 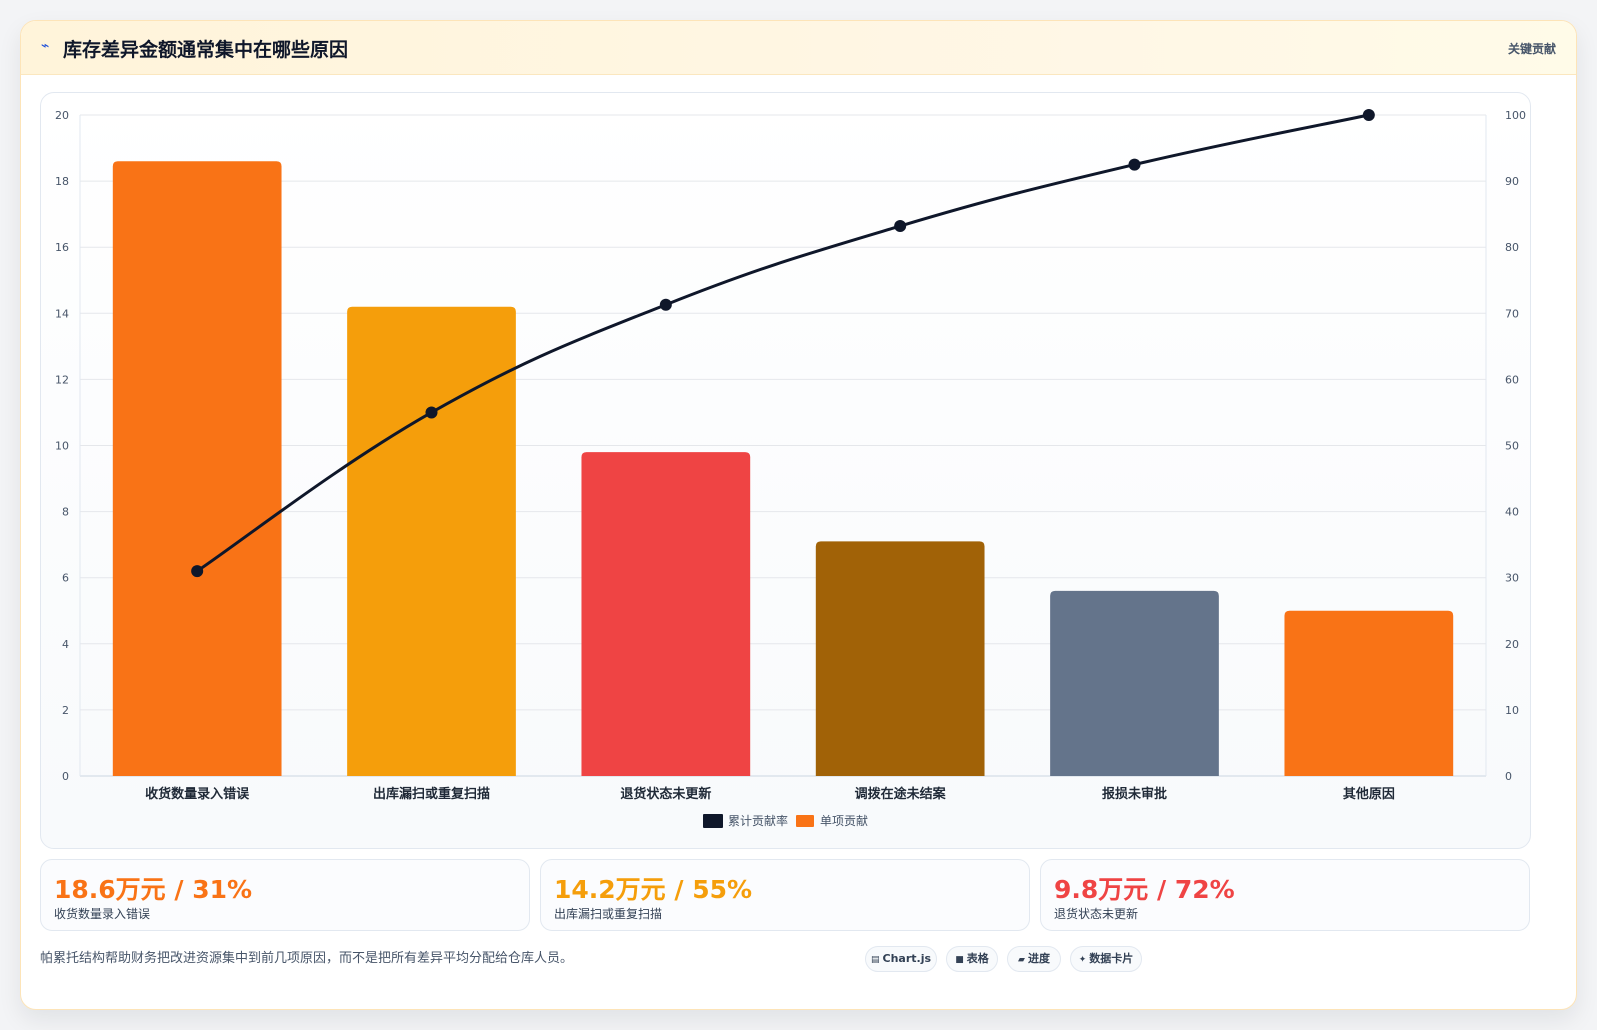 What do you see at coordinates (608, 914) in the screenshot?
I see `stat-label: 出库漏扫或重复扫描` at bounding box center [608, 914].